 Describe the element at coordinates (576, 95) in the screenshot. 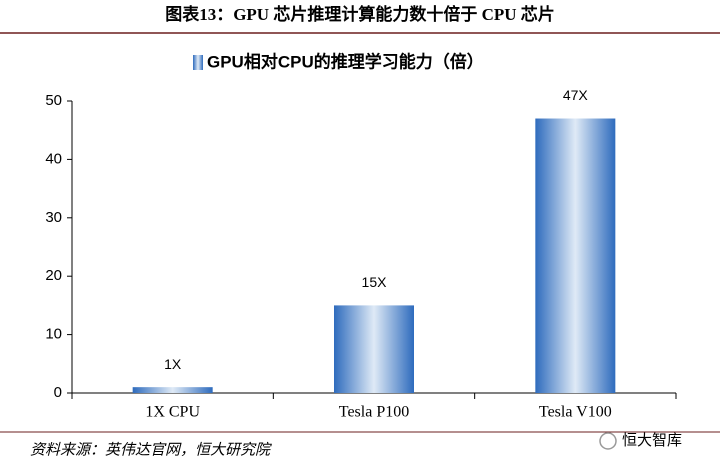

I see `value-label: 47X` at that location.